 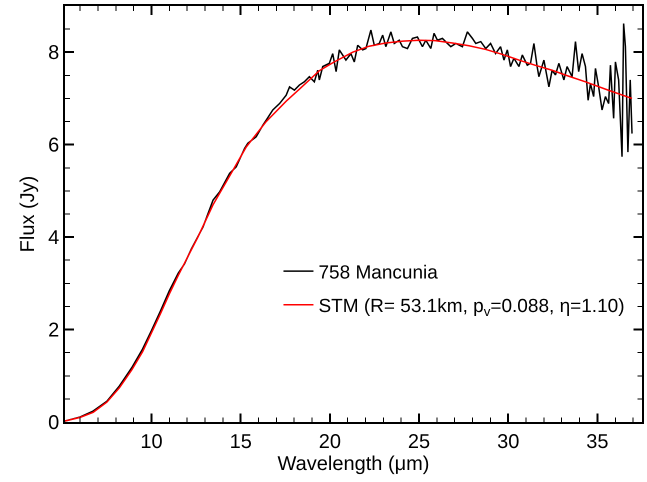 What do you see at coordinates (54, 145) in the screenshot?
I see `y-tick-label: 6` at bounding box center [54, 145].